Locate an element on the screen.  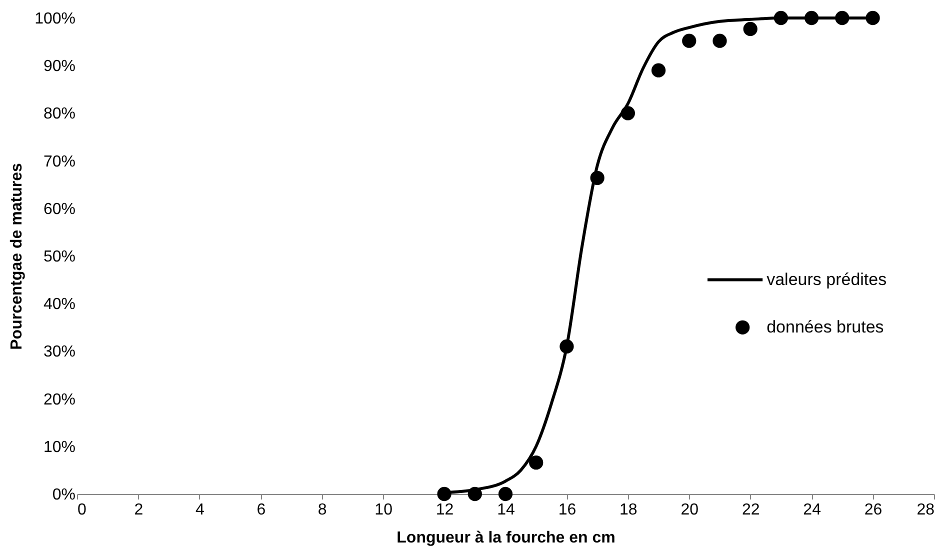
x-axis-title: Longueur à la fourche en cm is located at coordinates (506, 538).